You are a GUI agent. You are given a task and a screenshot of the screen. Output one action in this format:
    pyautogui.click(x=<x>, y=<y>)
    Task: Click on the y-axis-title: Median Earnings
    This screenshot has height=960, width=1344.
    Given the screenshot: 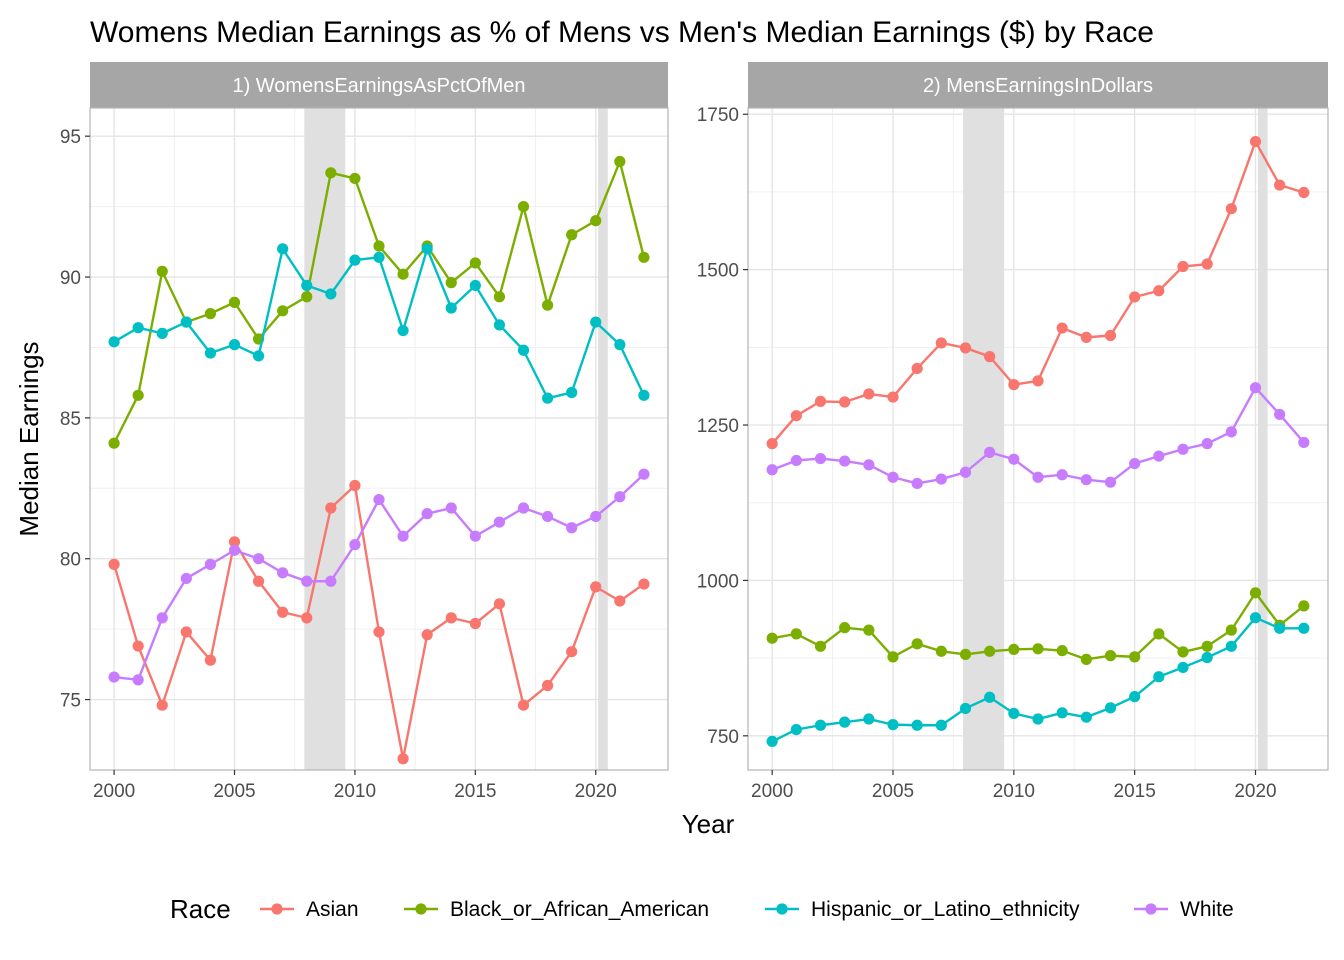 What is the action you would take?
    pyautogui.click(x=29, y=438)
    